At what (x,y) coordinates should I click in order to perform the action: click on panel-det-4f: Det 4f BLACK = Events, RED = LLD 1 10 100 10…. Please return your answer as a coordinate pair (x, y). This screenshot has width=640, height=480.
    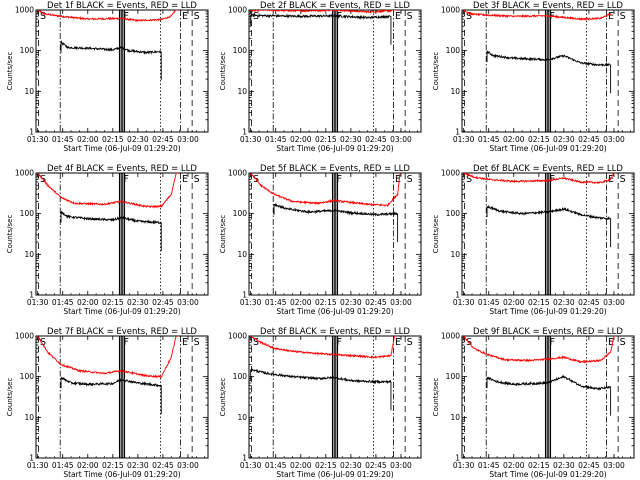
    Looking at the image, I should click on (107, 240).